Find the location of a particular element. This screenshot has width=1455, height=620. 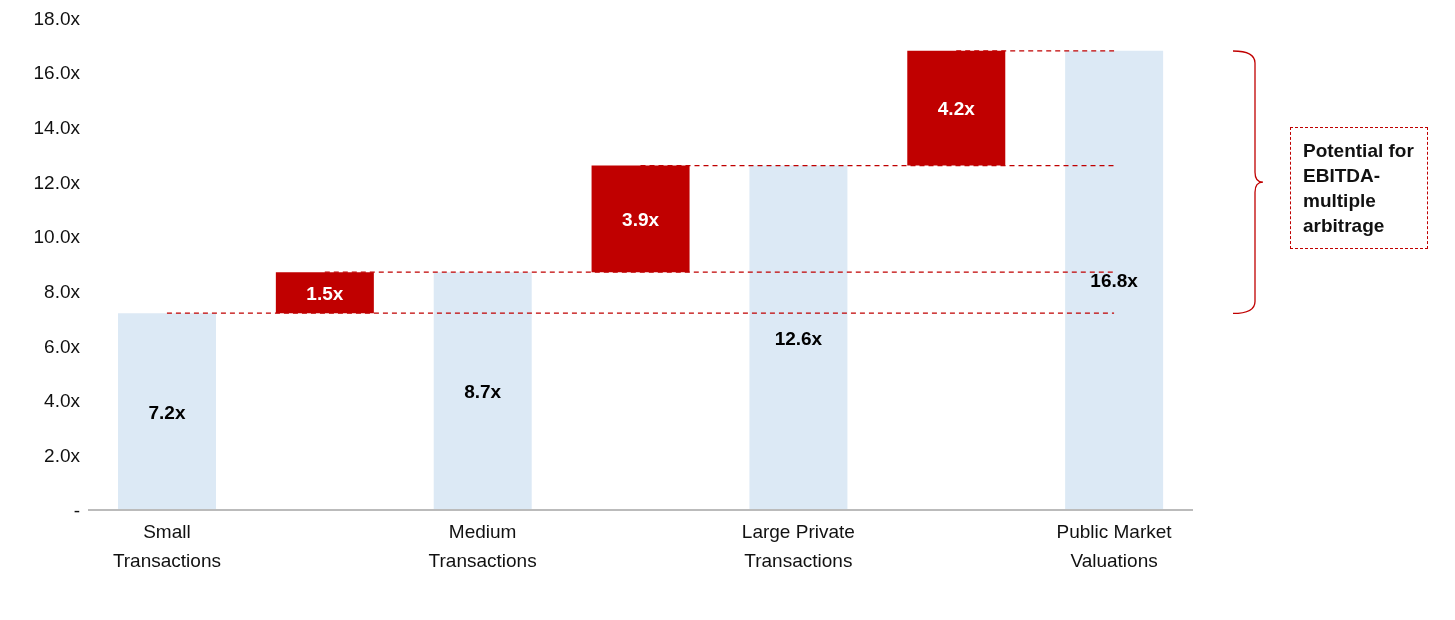

data-label: 7.2x is located at coordinates (167, 412).